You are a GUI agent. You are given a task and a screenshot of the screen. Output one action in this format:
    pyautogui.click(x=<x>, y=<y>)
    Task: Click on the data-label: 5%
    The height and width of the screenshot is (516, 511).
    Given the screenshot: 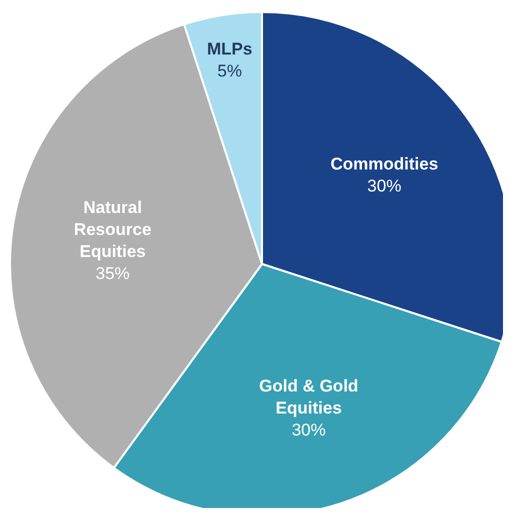 What is the action you would take?
    pyautogui.click(x=229, y=70)
    